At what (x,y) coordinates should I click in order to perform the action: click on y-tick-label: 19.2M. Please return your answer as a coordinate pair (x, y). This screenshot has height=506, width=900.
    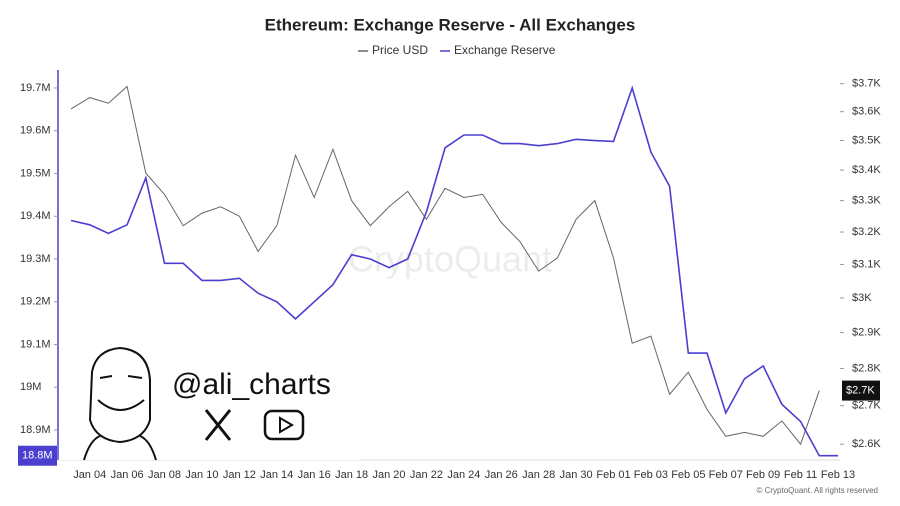
    Looking at the image, I should click on (35, 302).